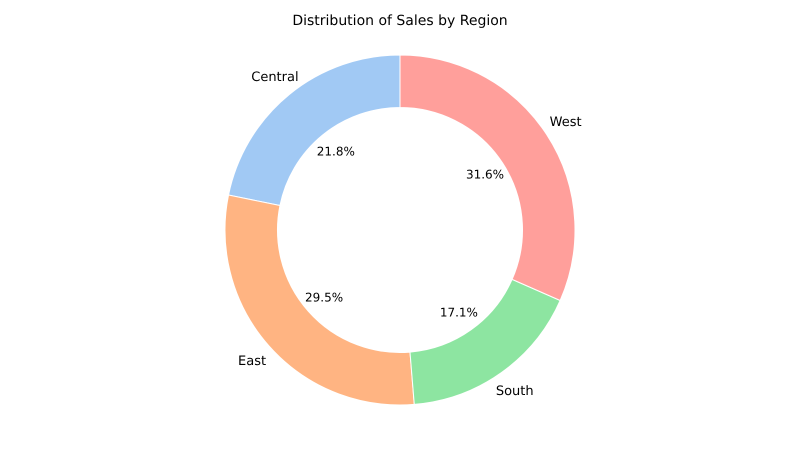 This screenshot has width=800, height=460. Describe the element at coordinates (515, 392) in the screenshot. I see `slice-label: South` at that location.